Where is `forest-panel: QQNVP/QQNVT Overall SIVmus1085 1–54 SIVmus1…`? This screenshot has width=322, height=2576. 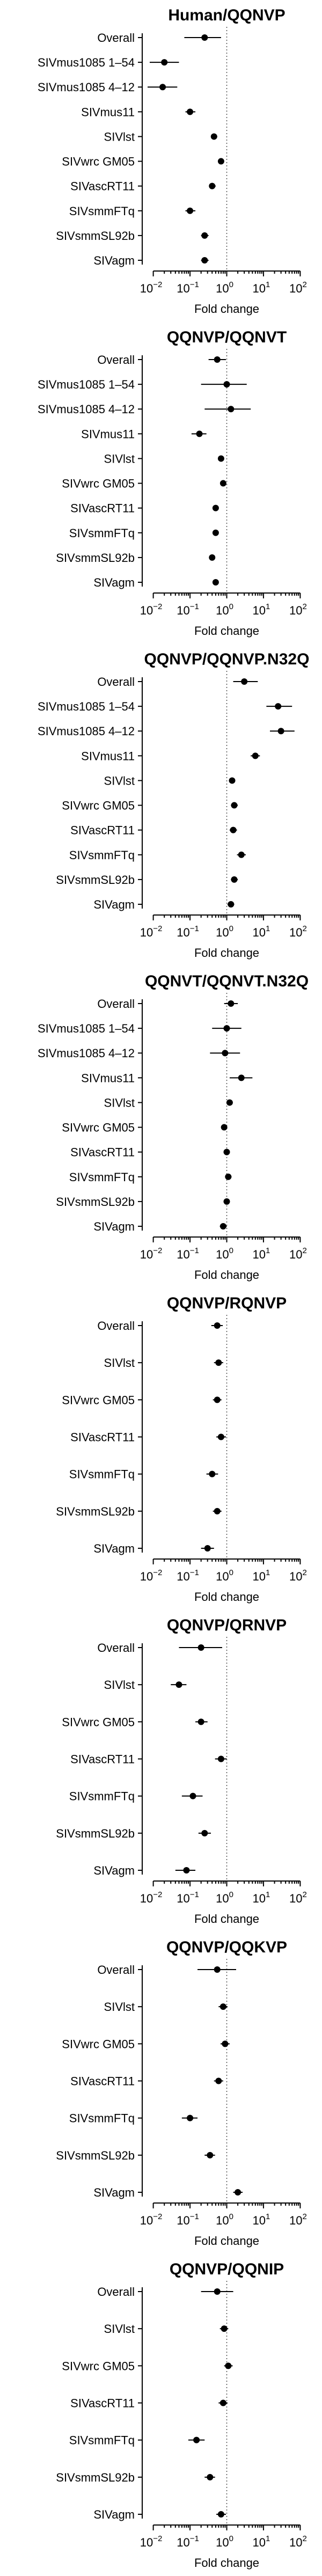
forest-panel: QQNVP/QQNVT Overall SIVmus1085 1–54 SIVmus1… is located at coordinates (172, 483).